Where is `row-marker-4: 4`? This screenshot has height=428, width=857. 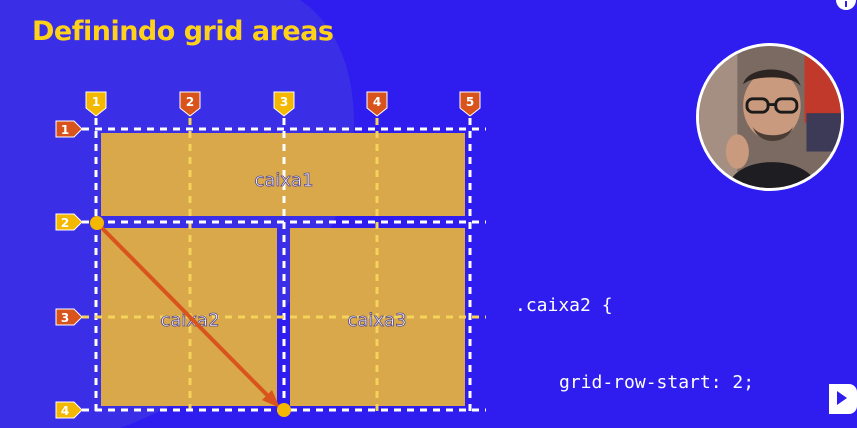 row-marker-4: 4 is located at coordinates (69, 410).